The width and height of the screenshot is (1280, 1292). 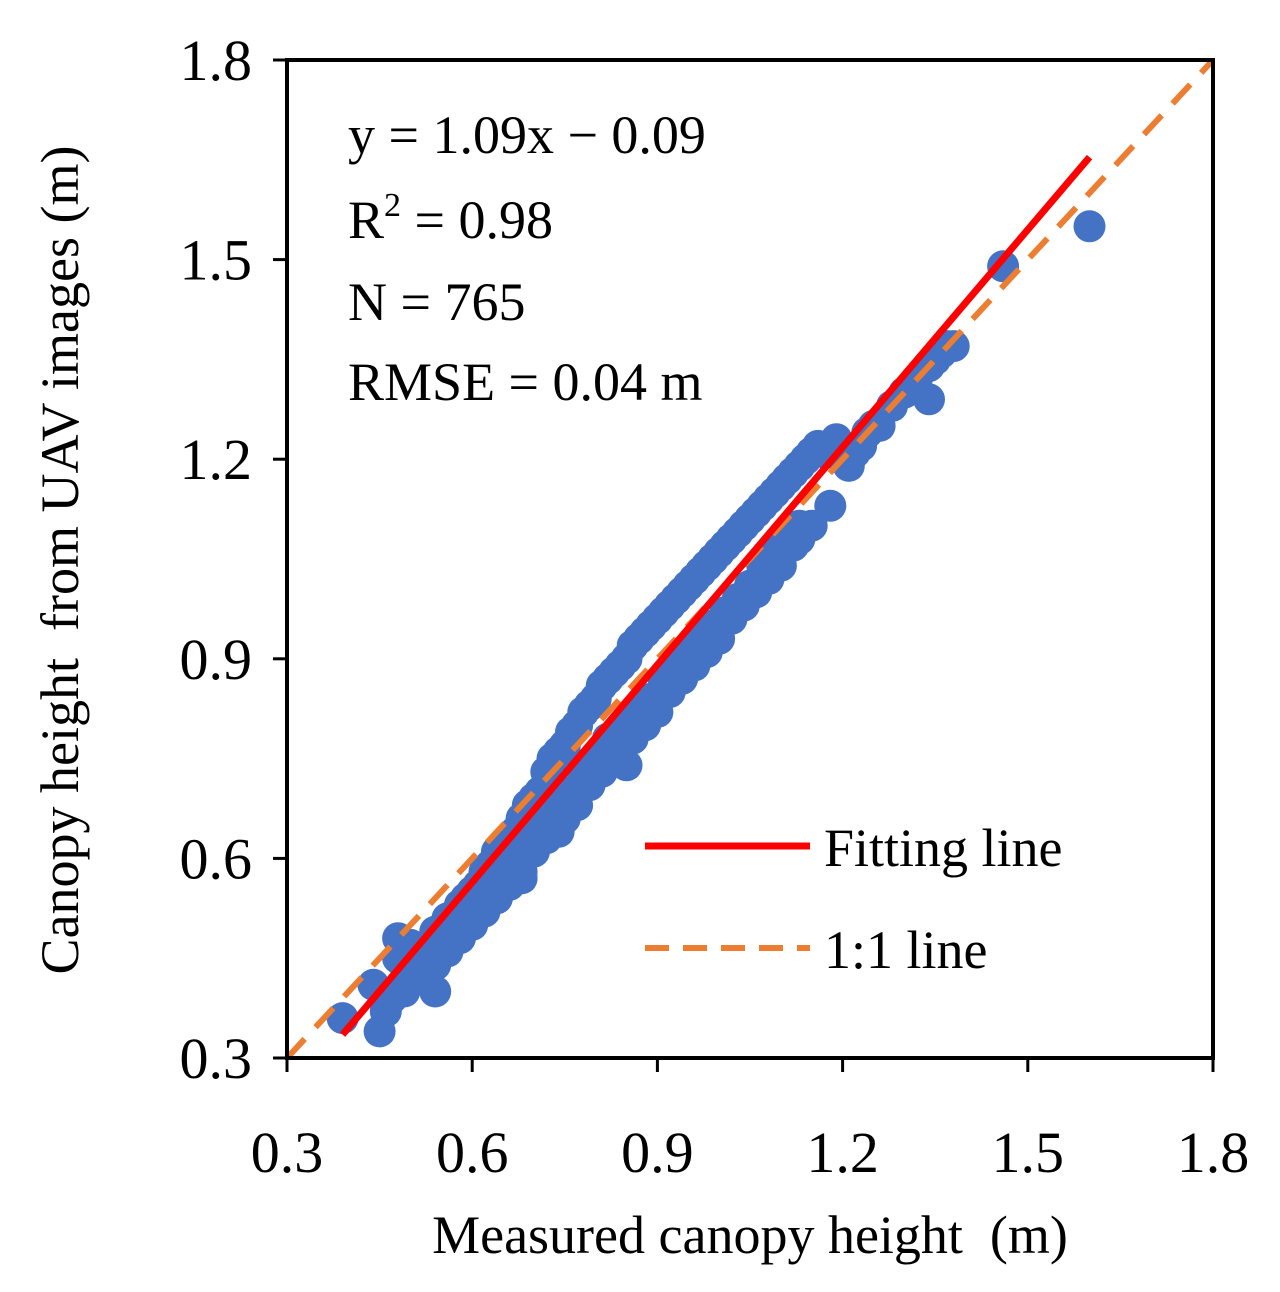 I want to click on stat-r2-prefix: R, so click(x=366, y=220).